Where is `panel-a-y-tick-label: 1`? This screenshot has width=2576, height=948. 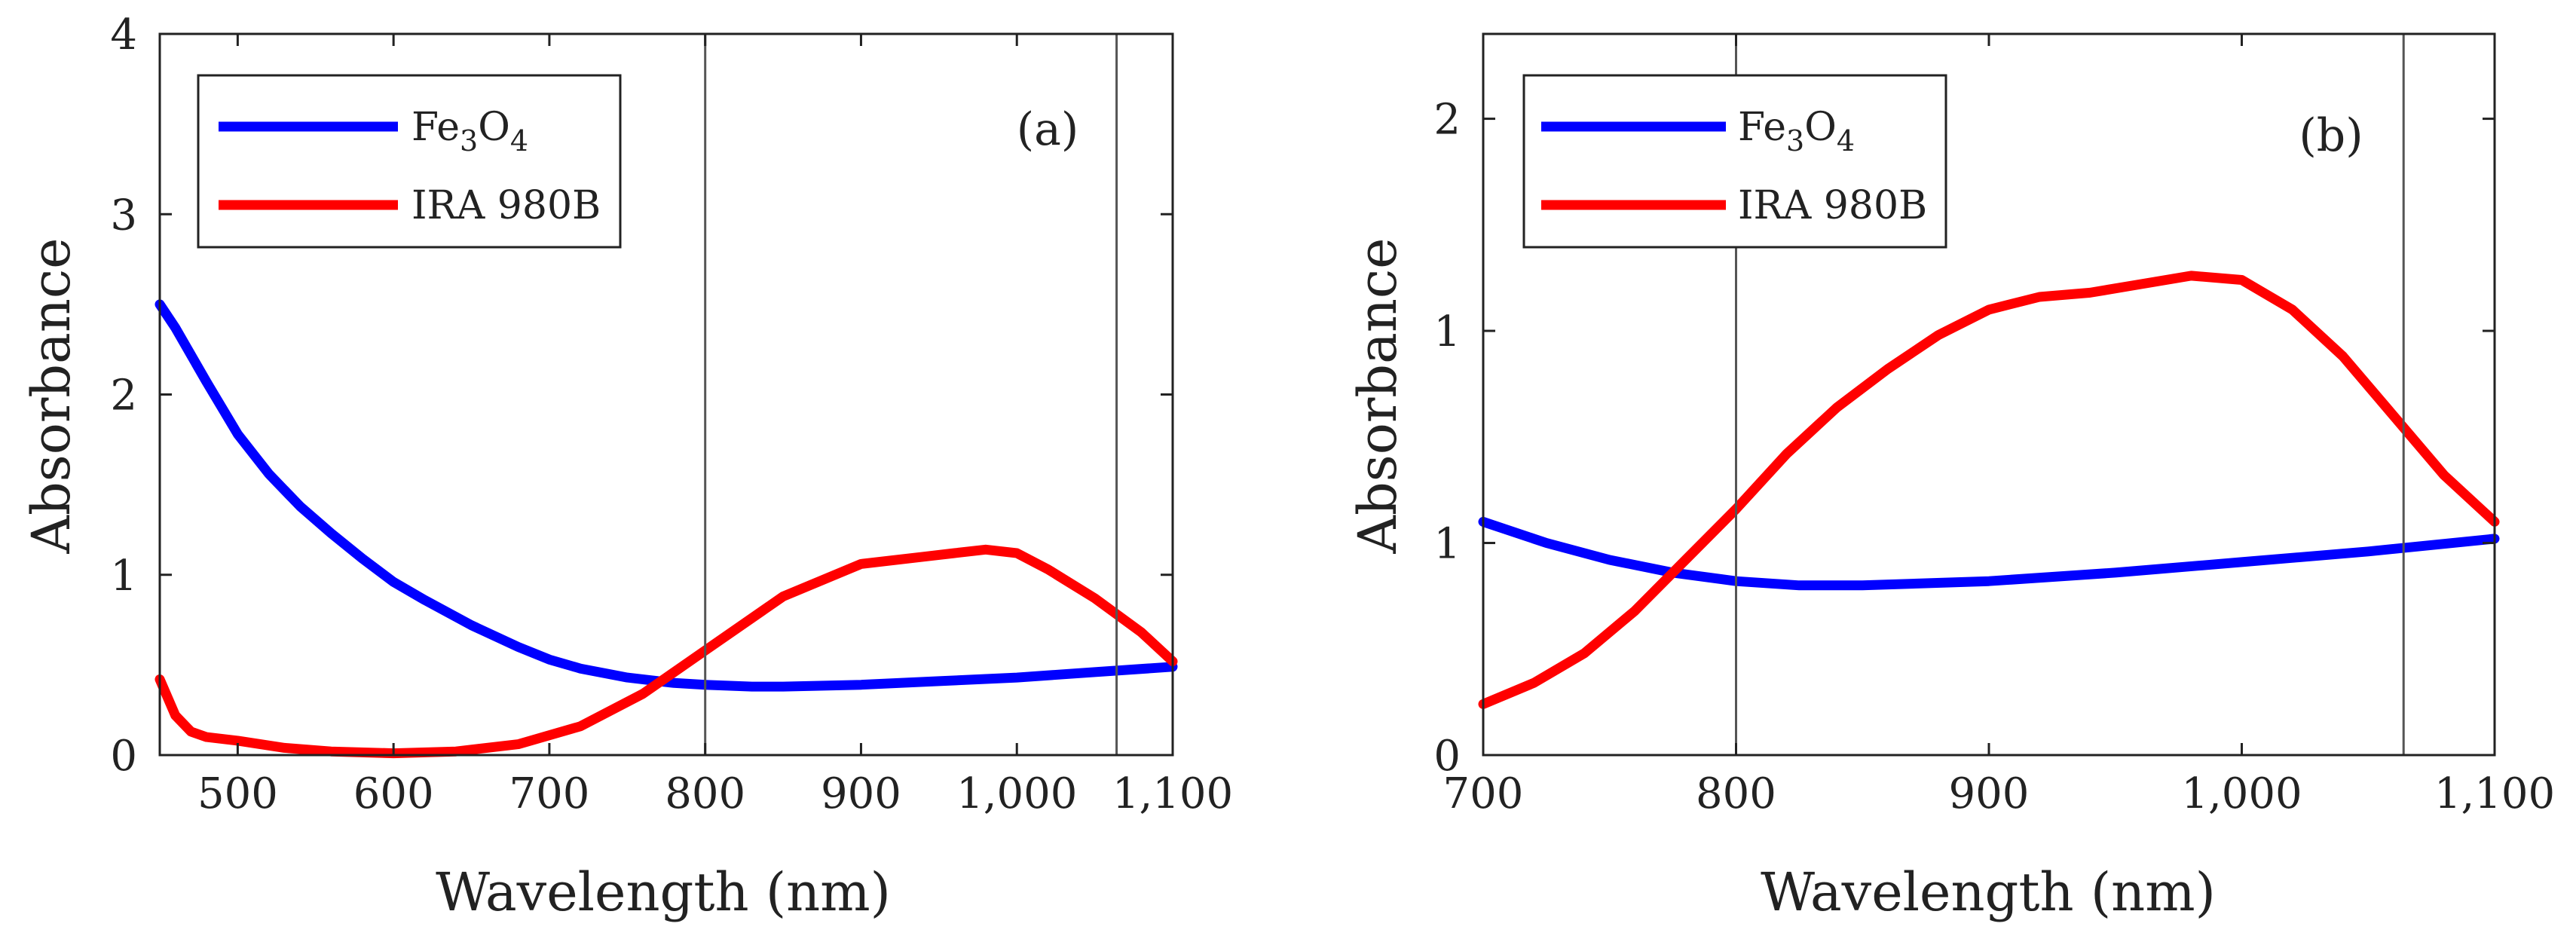
panel-a-y-tick-label: 1 is located at coordinates (123, 576).